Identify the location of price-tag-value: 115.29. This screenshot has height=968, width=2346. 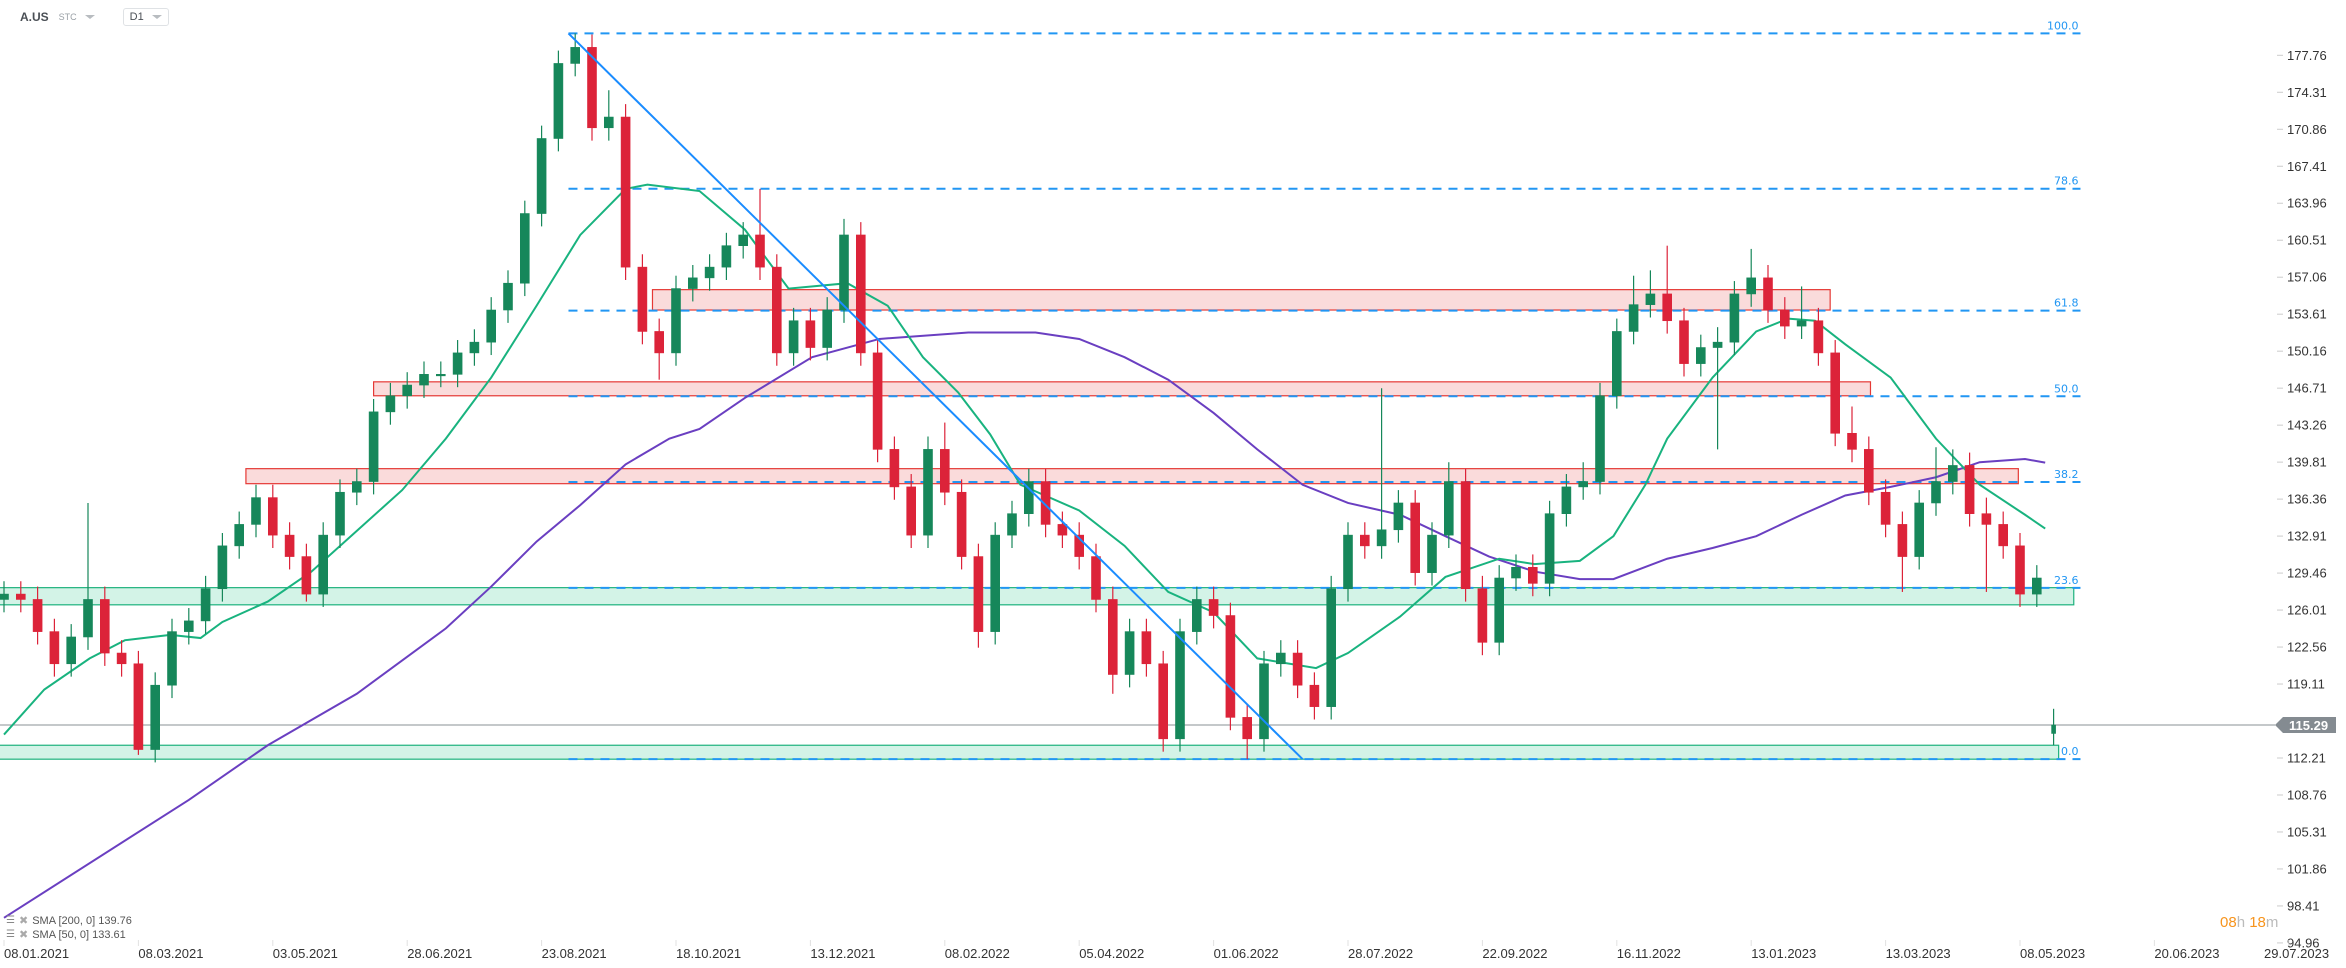
(2308, 725).